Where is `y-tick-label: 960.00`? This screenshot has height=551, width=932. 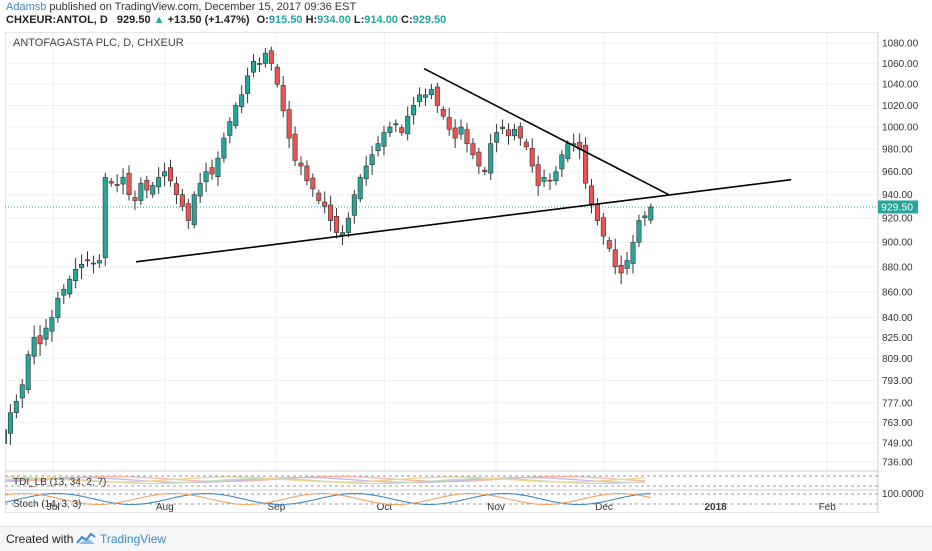 y-tick-label: 960.00 is located at coordinates (897, 172).